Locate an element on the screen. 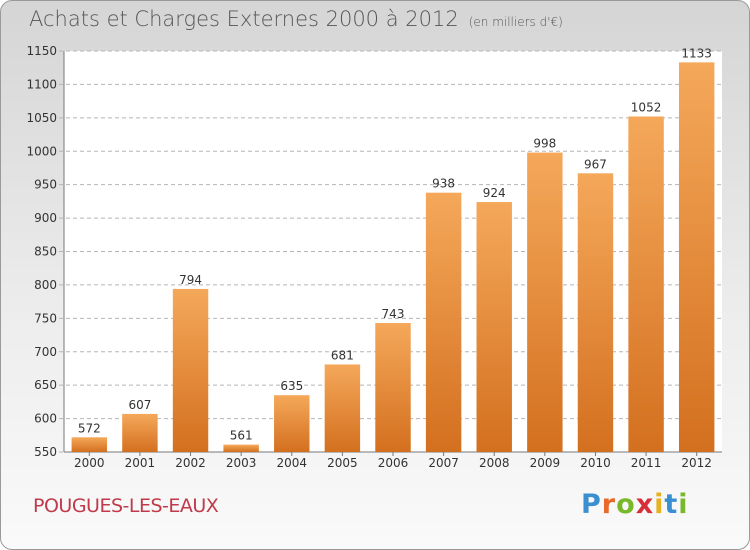 This screenshot has height=550, width=750. x-tick-label: 2002 is located at coordinates (190, 463).